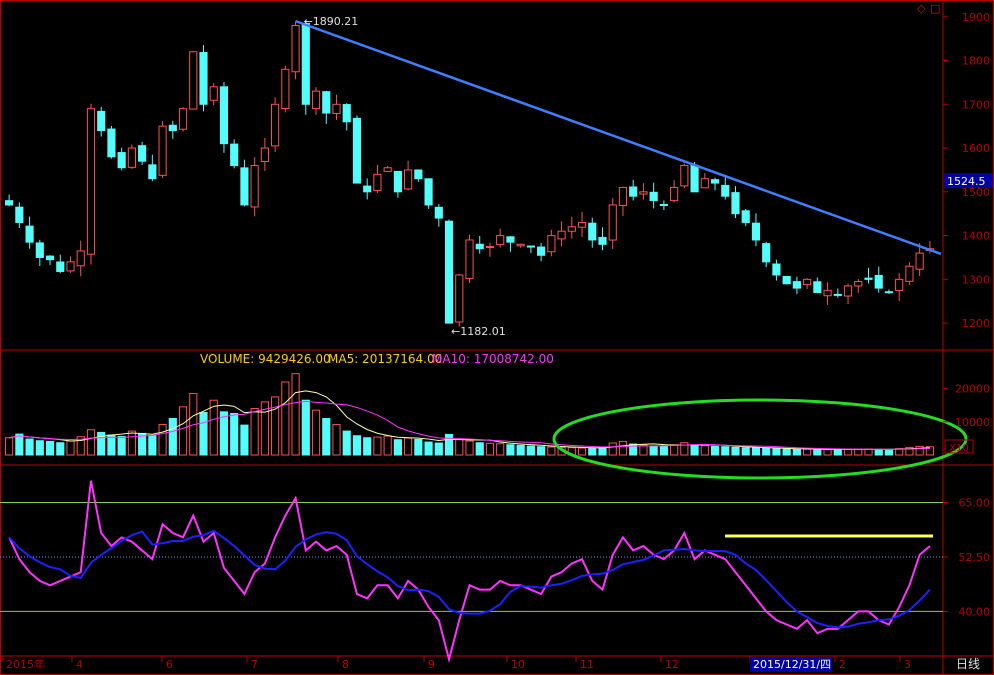 This screenshot has height=675, width=994. What do you see at coordinates (976, 61) in the screenshot?
I see `price-tick-label: 1800` at bounding box center [976, 61].